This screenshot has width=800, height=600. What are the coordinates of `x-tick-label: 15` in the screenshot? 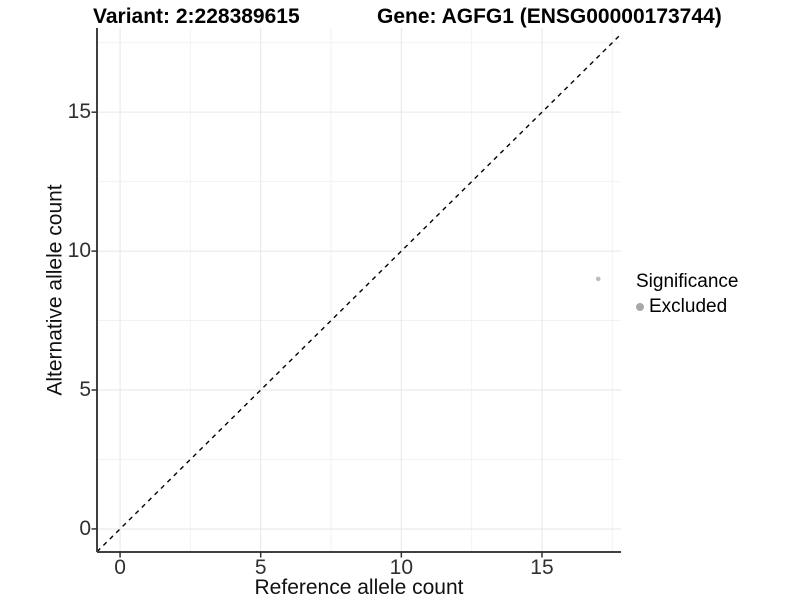 It's located at (542, 567).